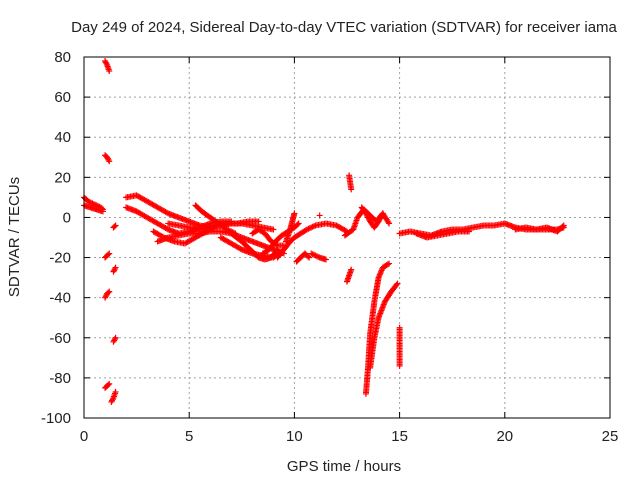  What do you see at coordinates (62, 57) in the screenshot?
I see `y-tick-label: 80` at bounding box center [62, 57].